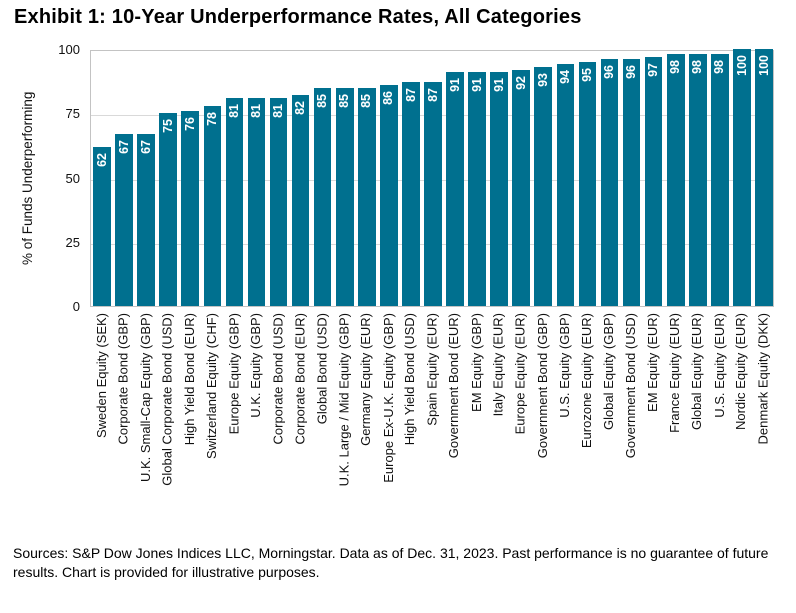 The image size is (796, 613). I want to click on x-axis-label-text: Spain Equity (EUR), so click(432, 369).